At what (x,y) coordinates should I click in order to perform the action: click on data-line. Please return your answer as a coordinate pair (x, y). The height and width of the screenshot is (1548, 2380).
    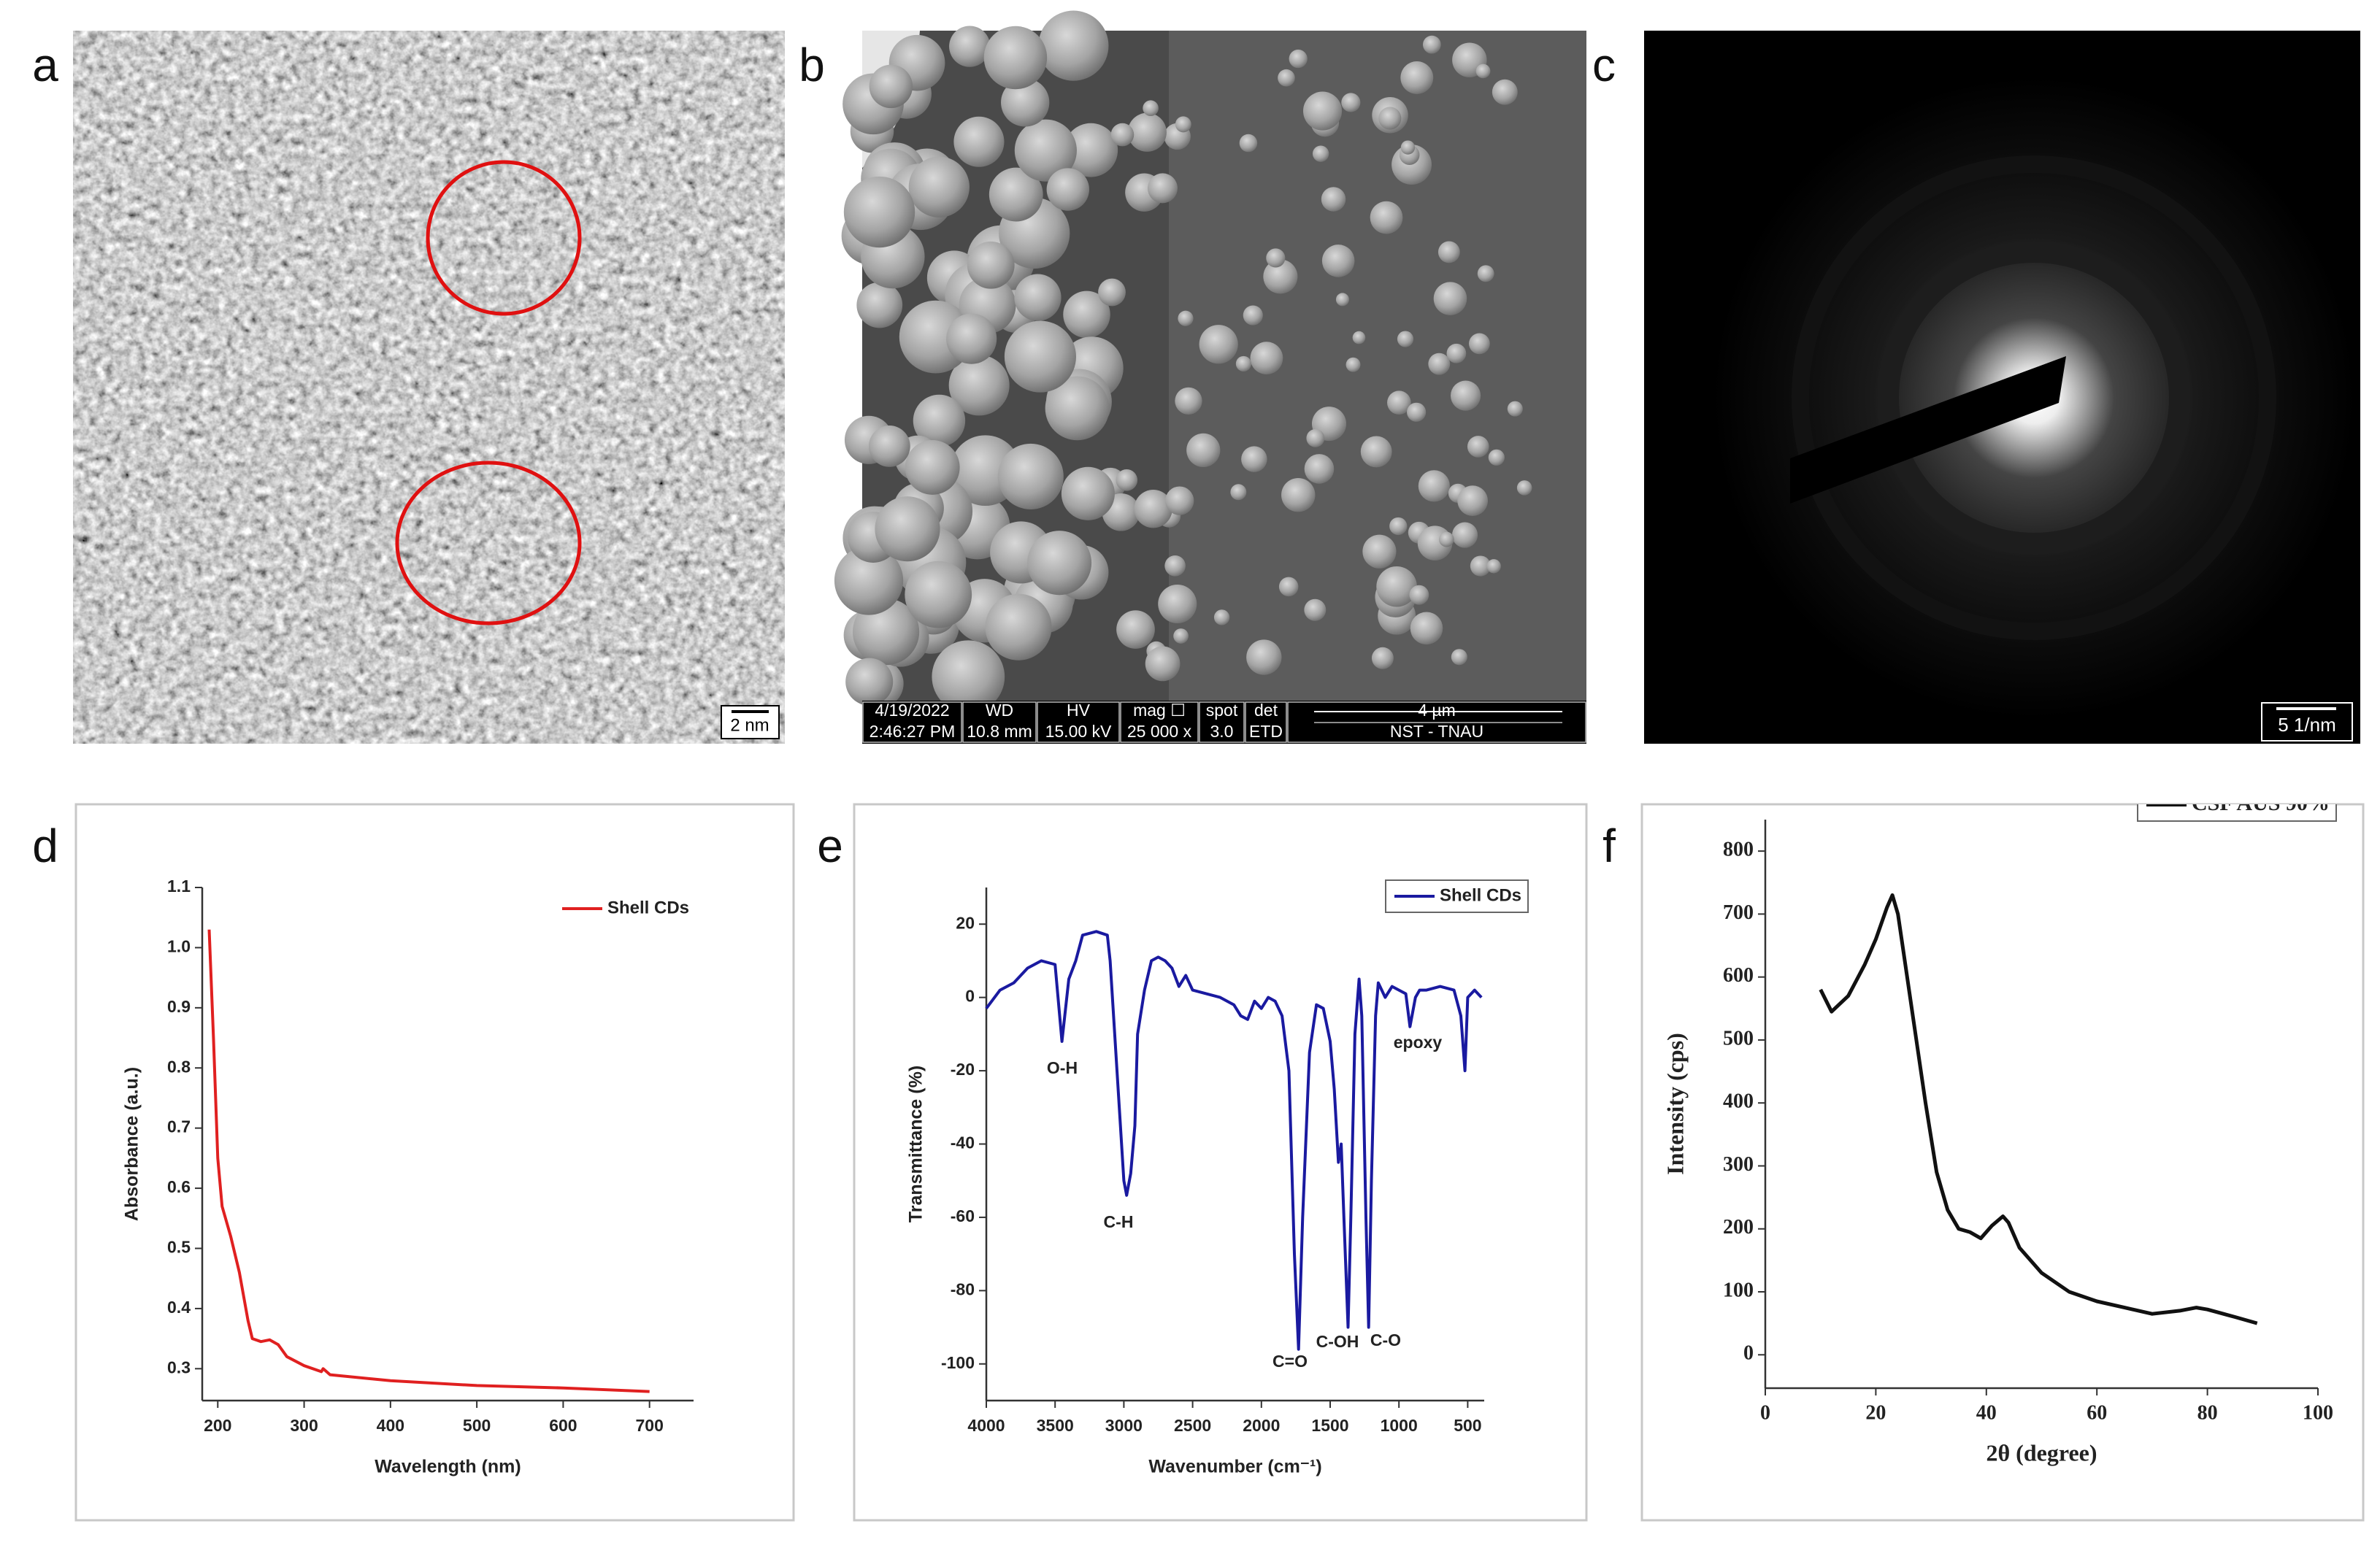
    Looking at the image, I should click on (1234, 1140).